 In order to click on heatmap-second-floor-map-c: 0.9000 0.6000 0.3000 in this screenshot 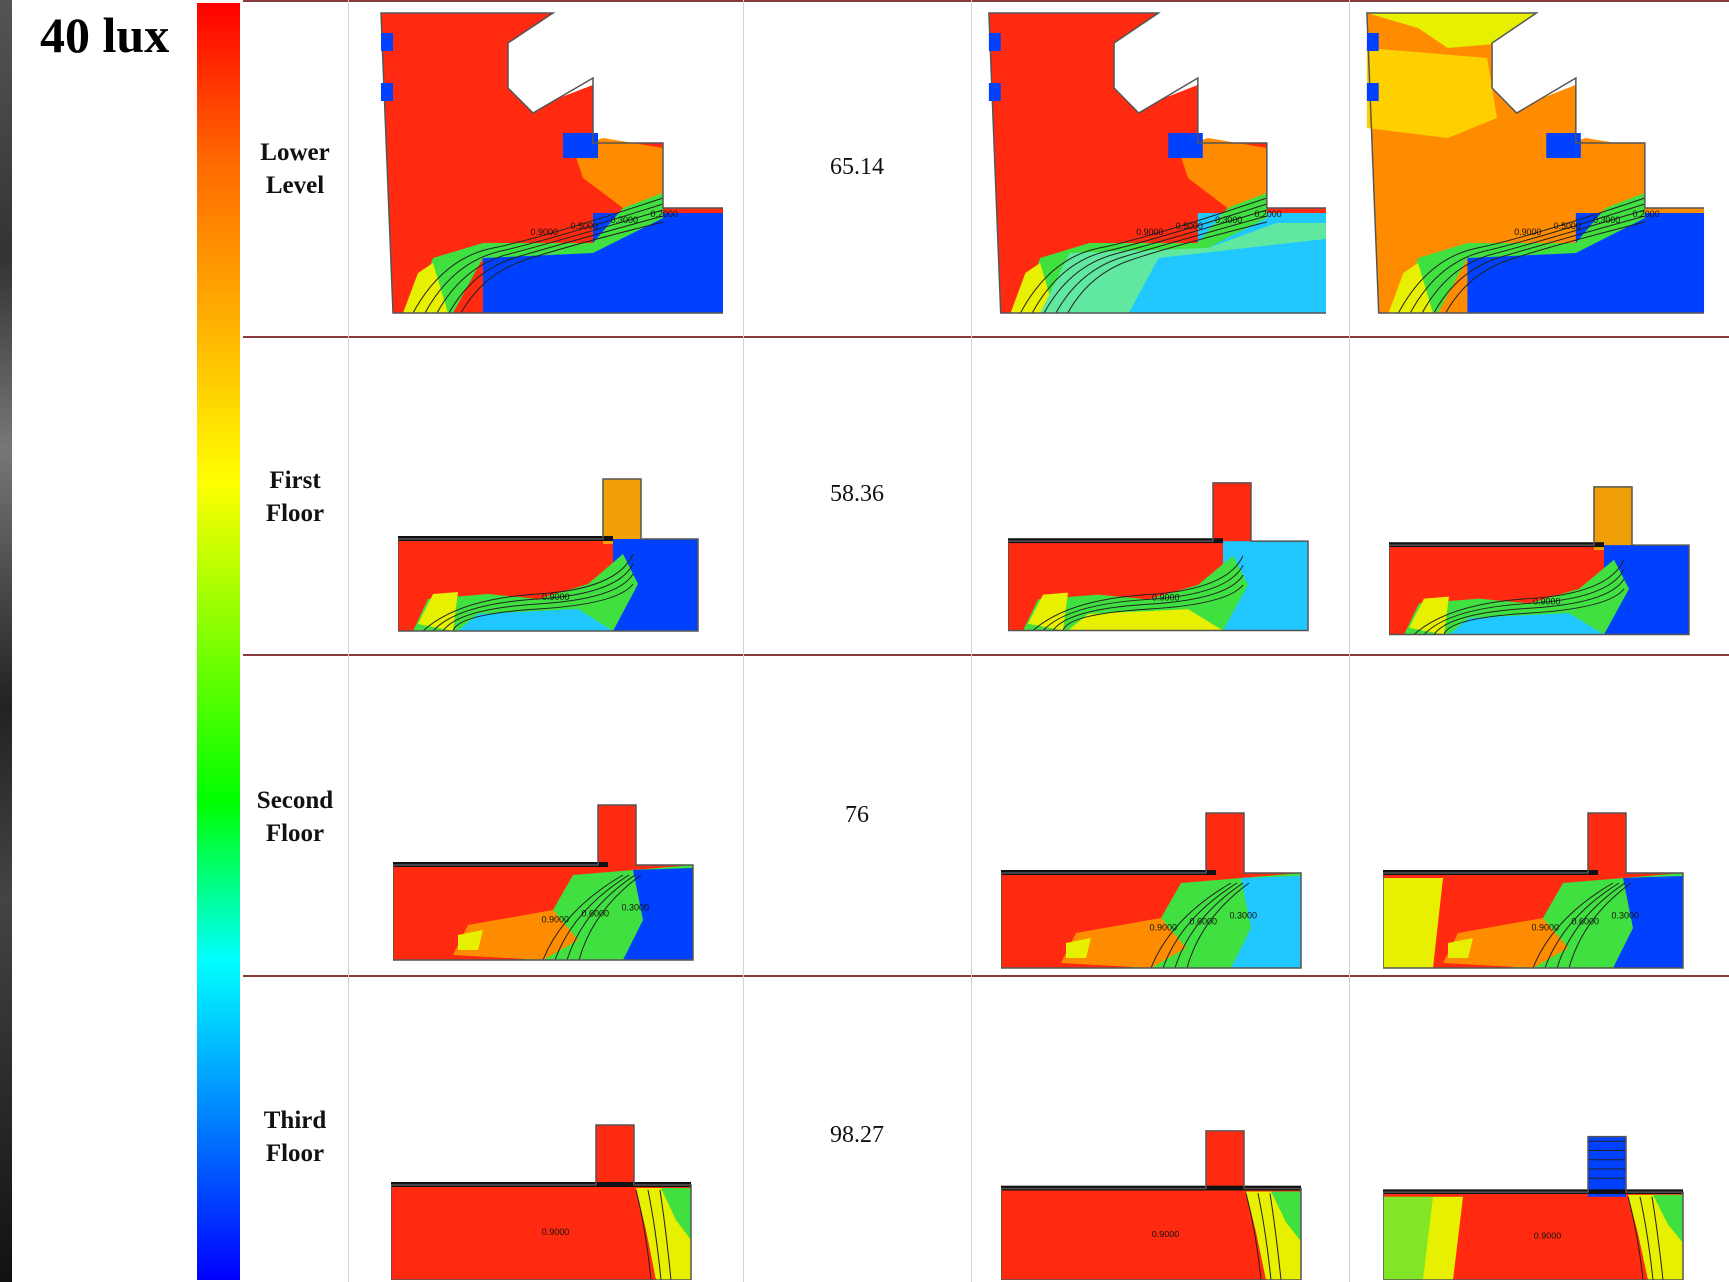, I will do `click(1548, 893)`.